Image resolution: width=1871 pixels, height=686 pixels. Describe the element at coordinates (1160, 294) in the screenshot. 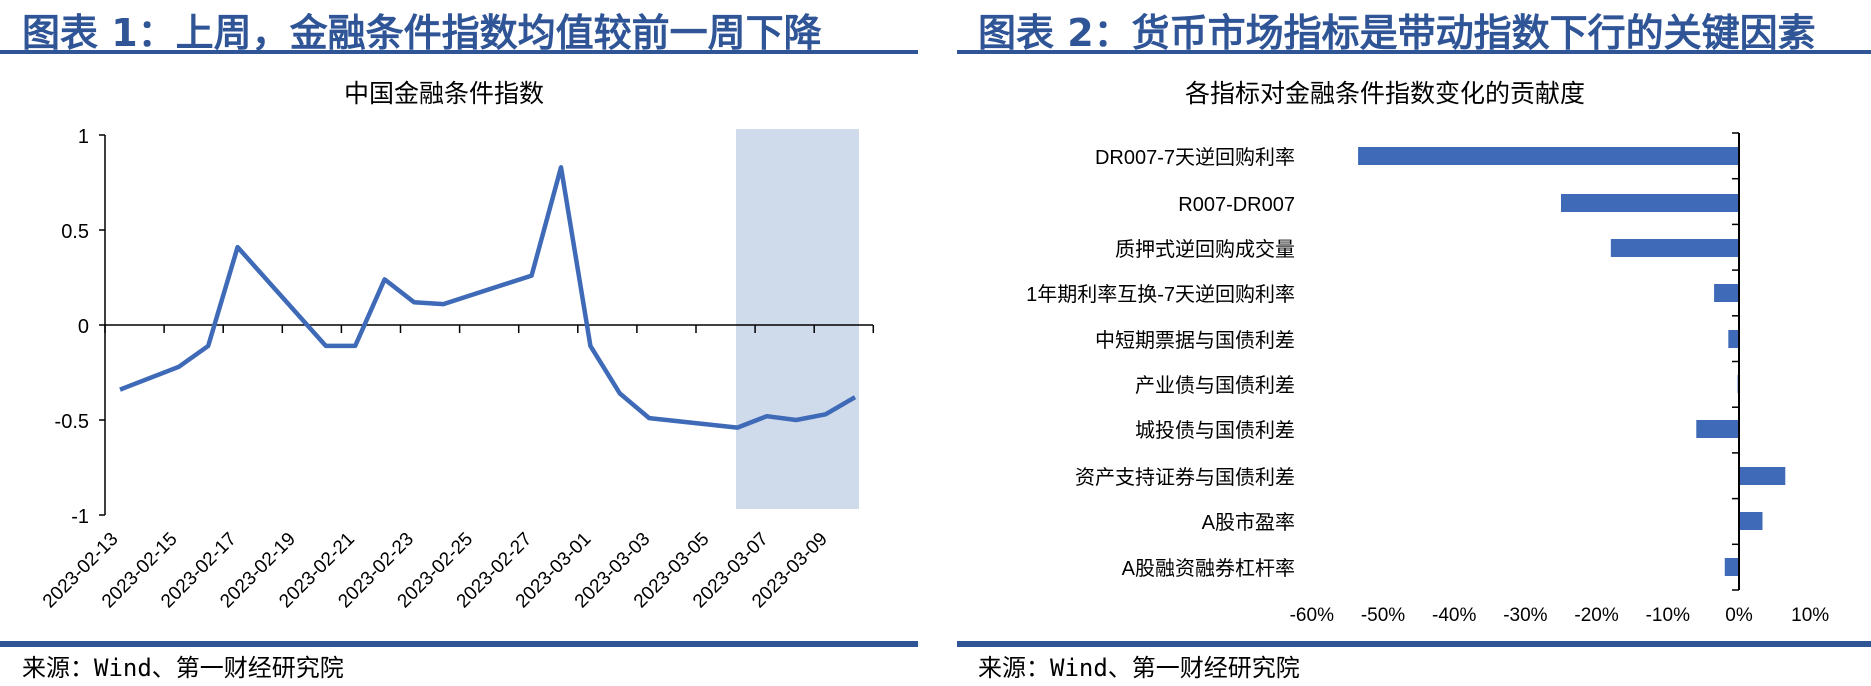

I see `category-label: 1年期利率互换-7天逆回购利率` at that location.